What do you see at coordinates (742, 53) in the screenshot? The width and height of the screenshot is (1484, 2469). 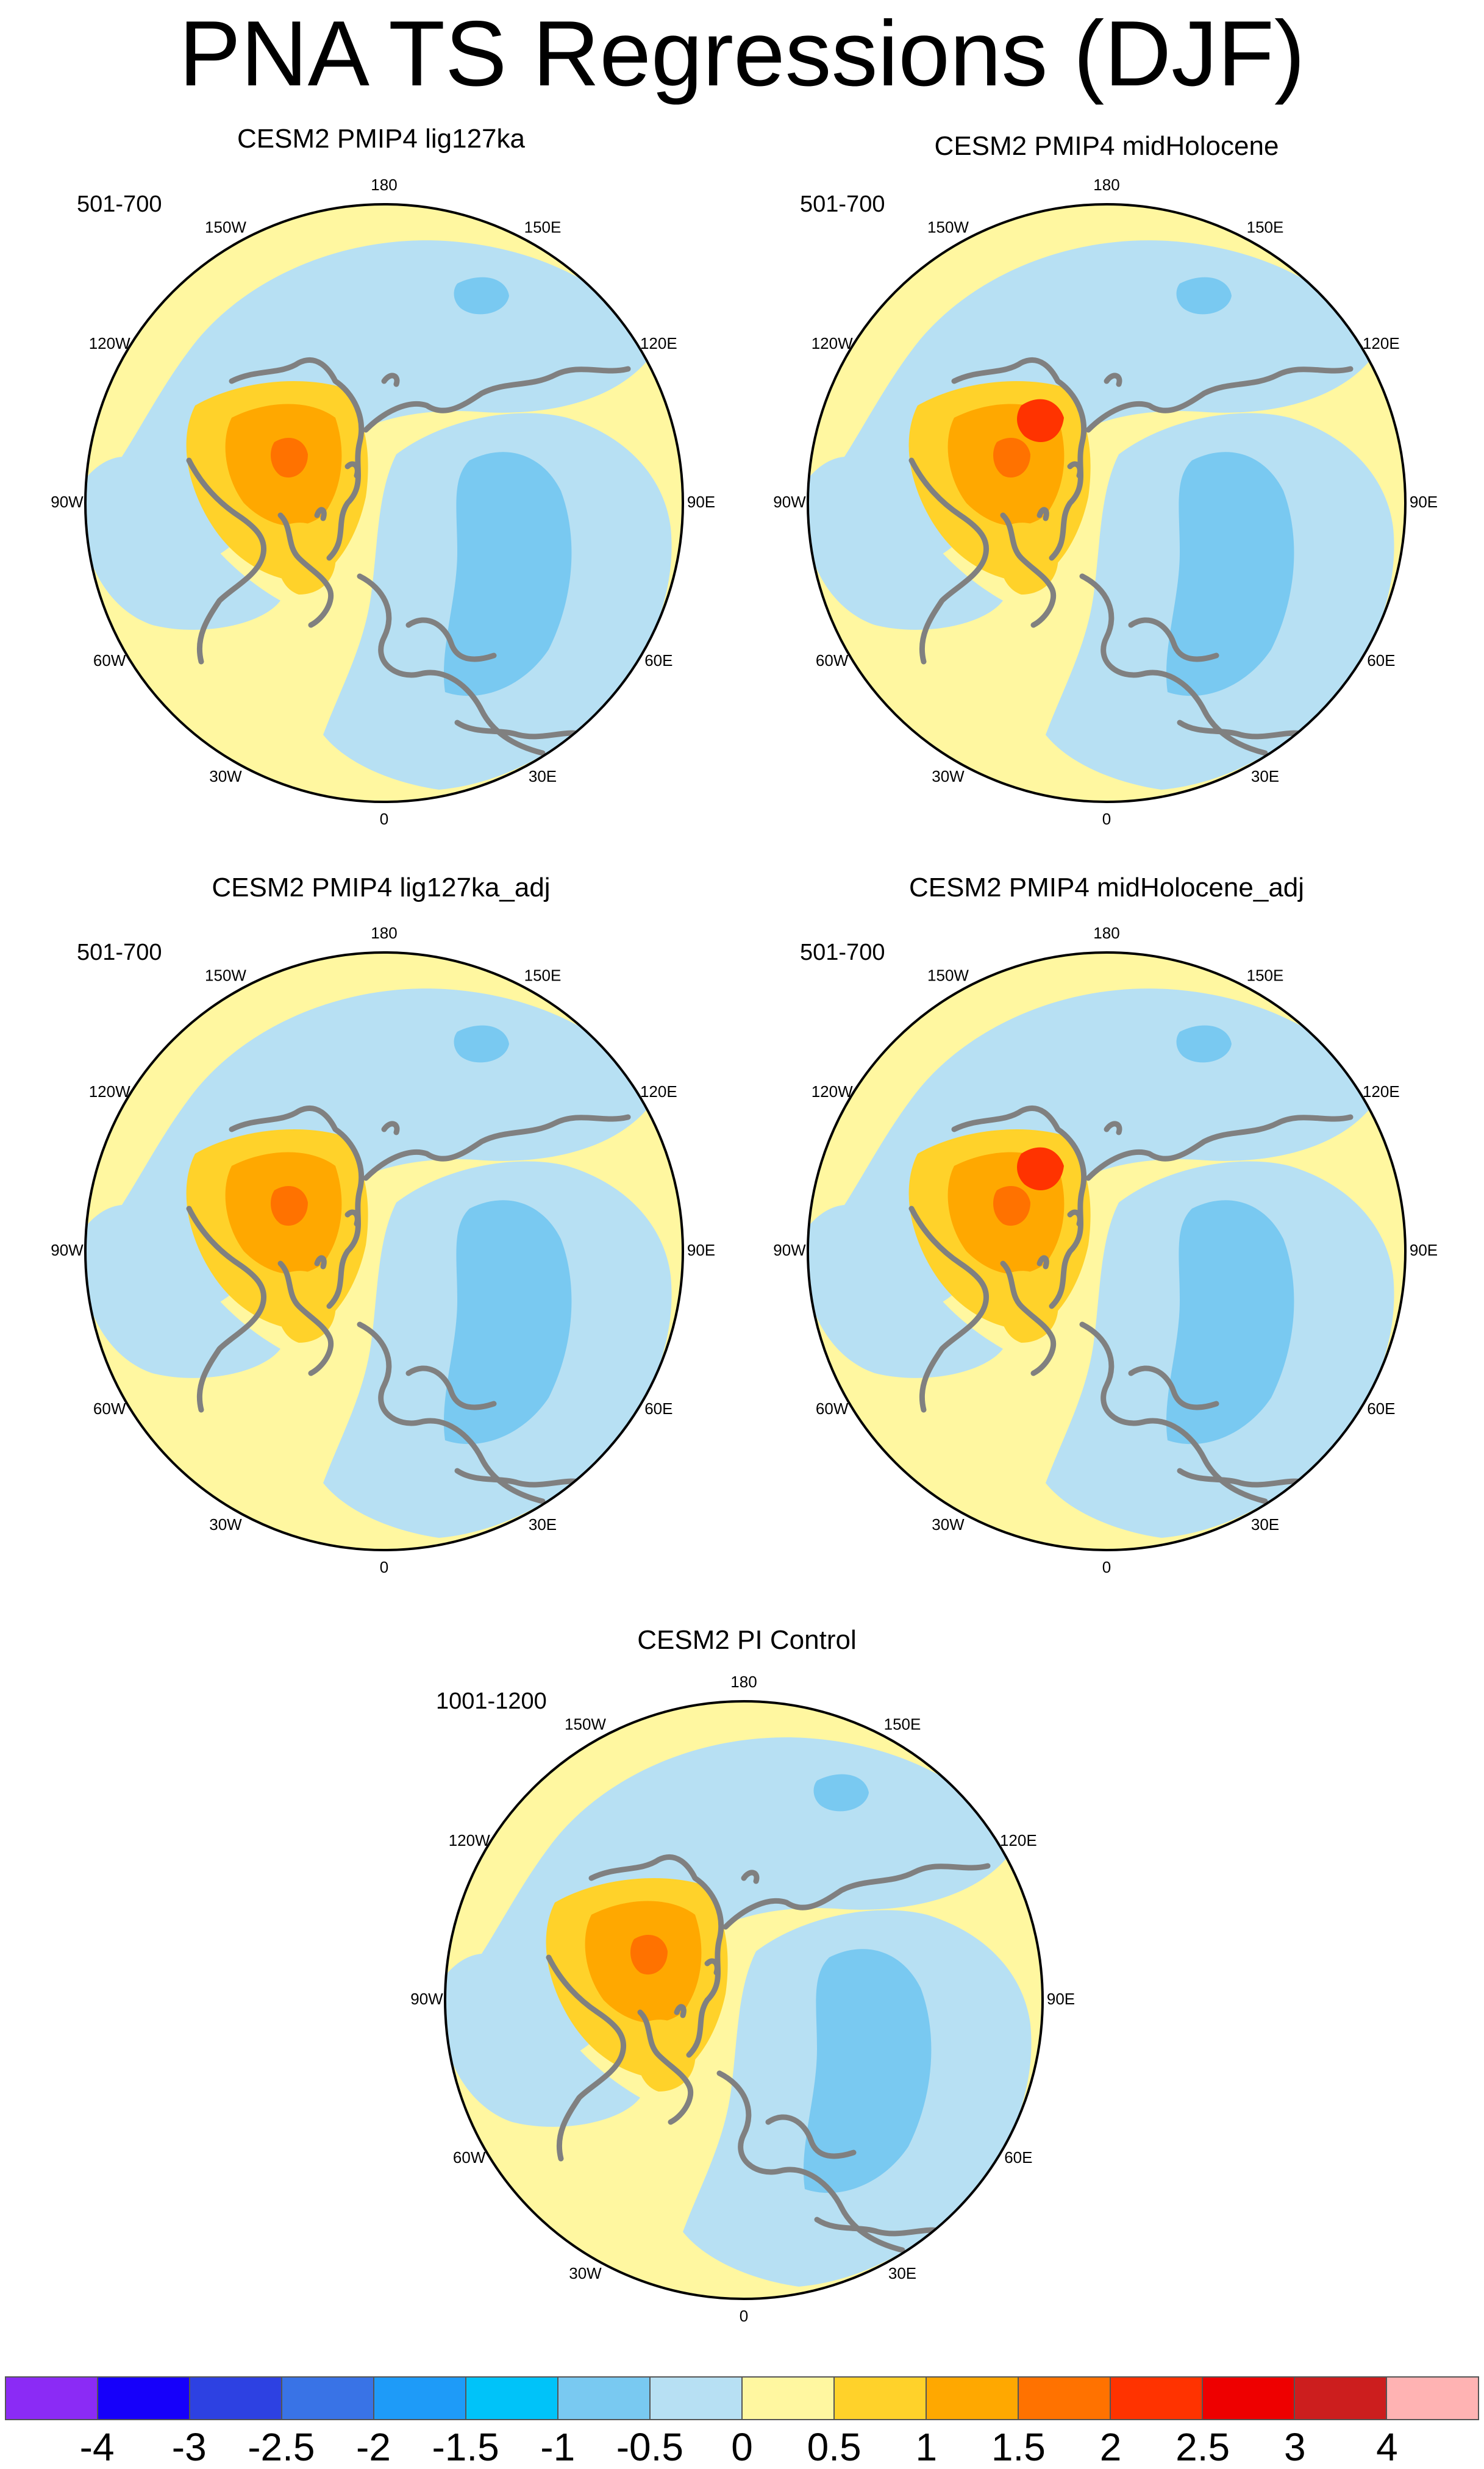 I see `figure-title: PNA TS Regressions (DJF)` at bounding box center [742, 53].